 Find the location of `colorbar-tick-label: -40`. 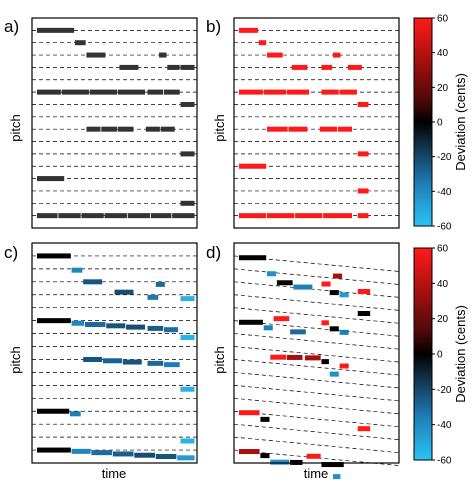

colorbar-tick-label: -40 is located at coordinates (444, 425).